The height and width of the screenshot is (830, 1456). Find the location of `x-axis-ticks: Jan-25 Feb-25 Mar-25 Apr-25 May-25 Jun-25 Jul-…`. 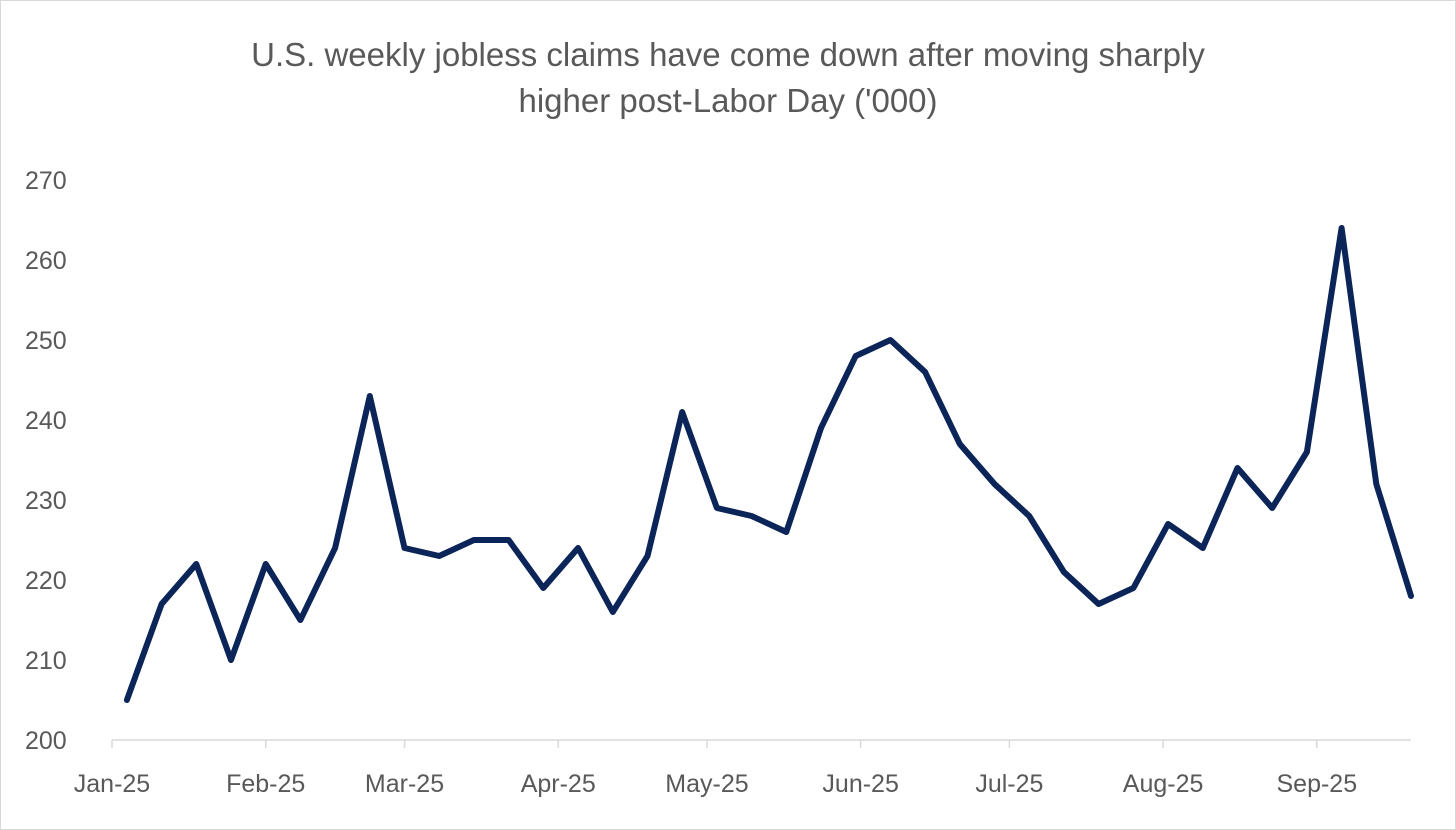

x-axis-ticks: Jan-25 Feb-25 Mar-25 Apr-25 May-25 Jun-25 Jul-… is located at coordinates (715, 769).